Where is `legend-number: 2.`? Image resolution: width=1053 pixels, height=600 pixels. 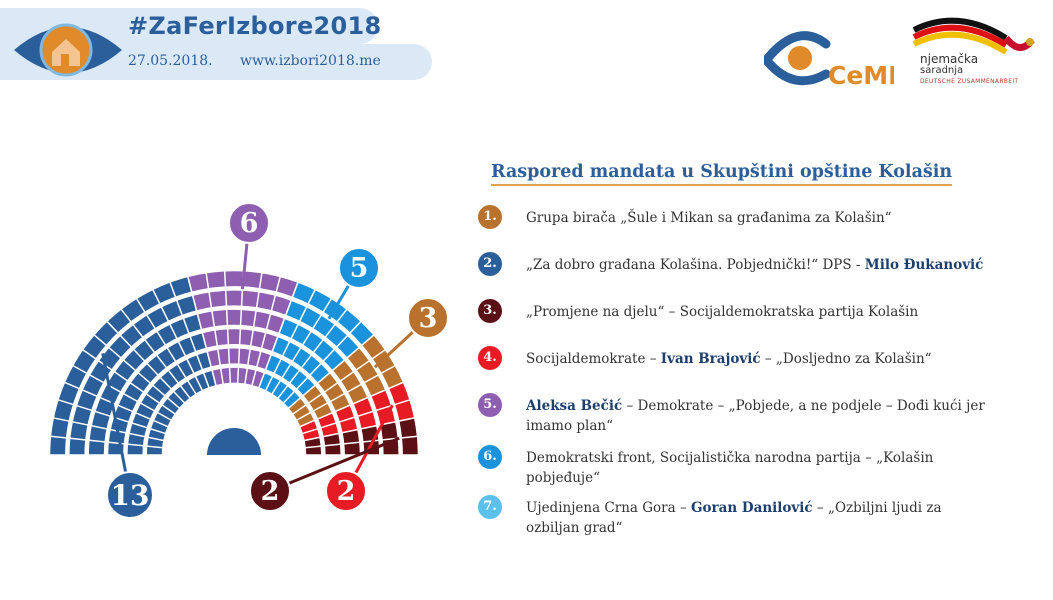
legend-number: 2. is located at coordinates (490, 264).